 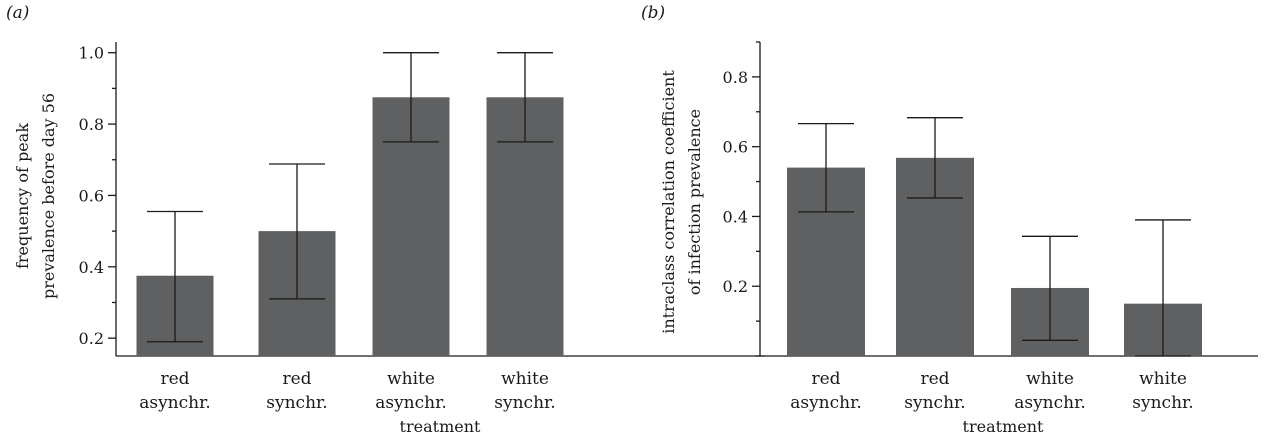 What do you see at coordinates (934, 379) in the screenshot?
I see `panel-b-category-label-1-0: red` at bounding box center [934, 379].